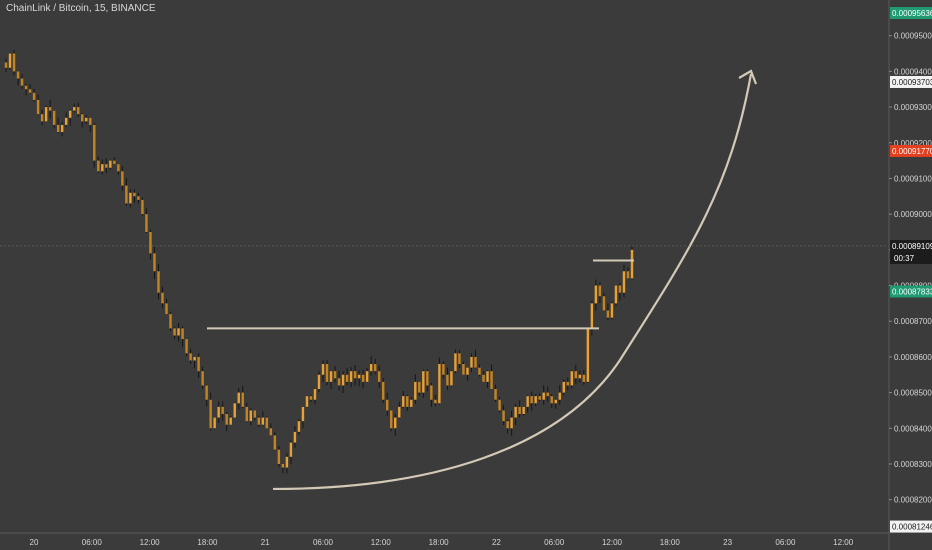 The width and height of the screenshot is (932, 550). Describe the element at coordinates (496, 542) in the screenshot. I see `time-tick-label: 22` at that location.